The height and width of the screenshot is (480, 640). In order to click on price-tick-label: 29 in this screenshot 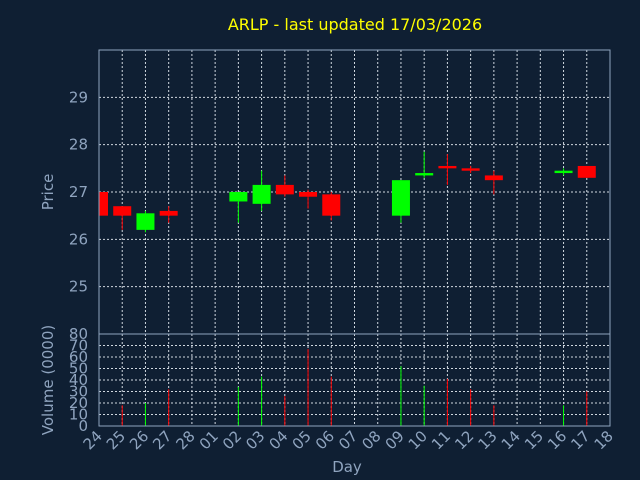, I will do `click(78, 97)`.